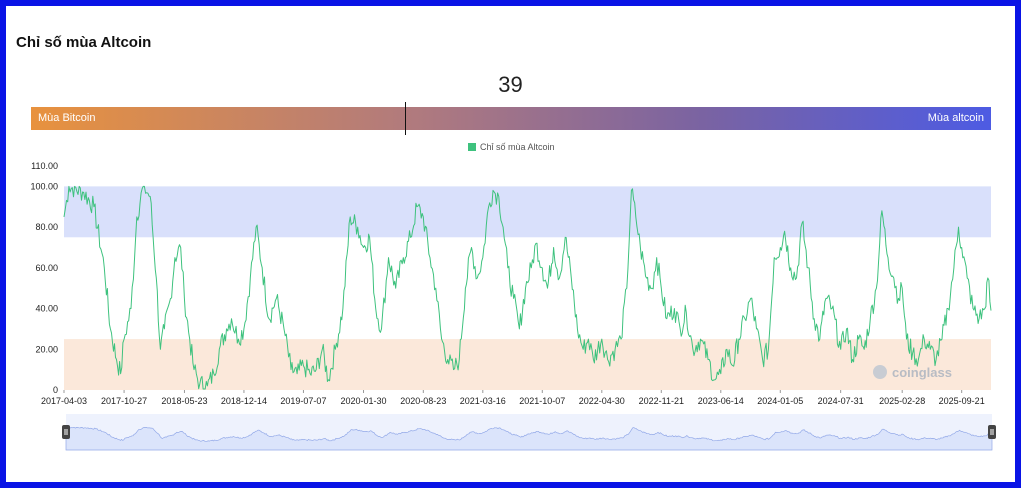  I want to click on legend-label: Chỉ số mùa Altcoin, so click(517, 147).